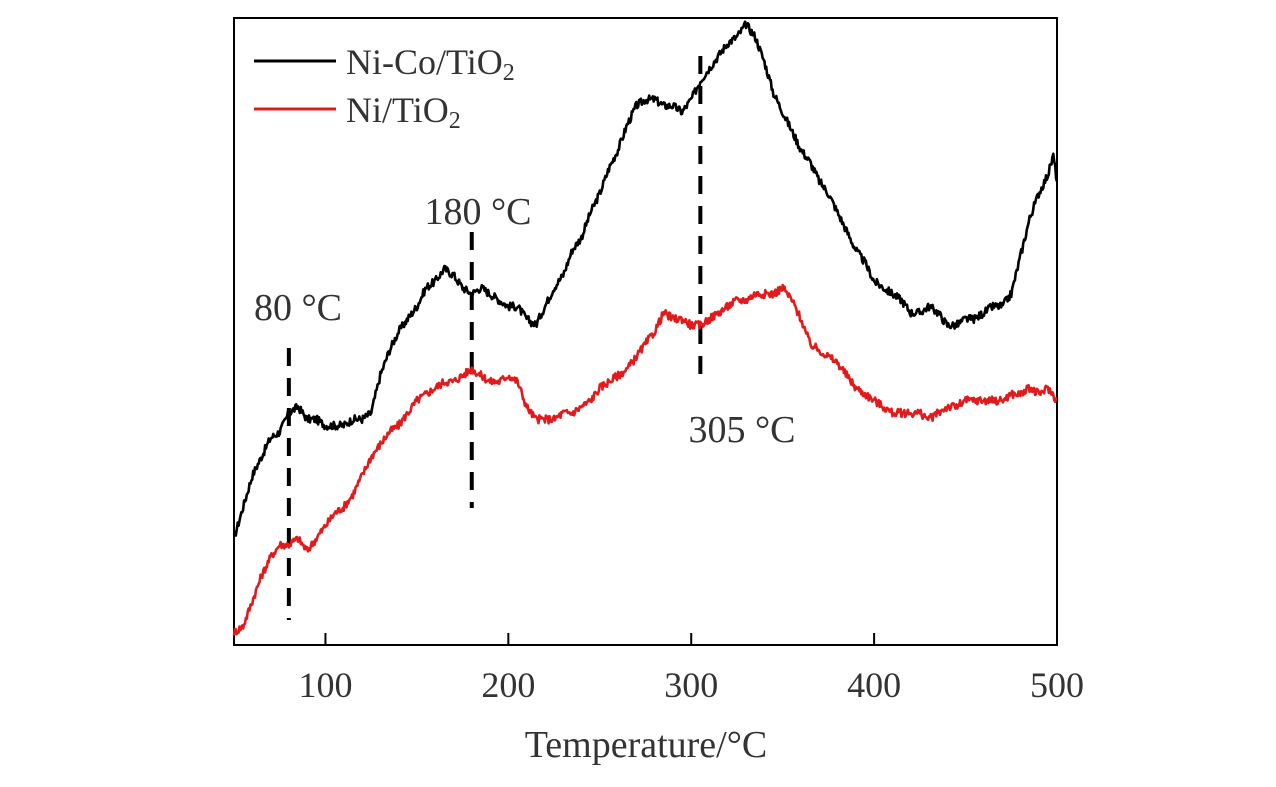 The height and width of the screenshot is (787, 1276). What do you see at coordinates (430, 64) in the screenshot?
I see `legend-label-ni-co: Ni-Co/TiO2` at bounding box center [430, 64].